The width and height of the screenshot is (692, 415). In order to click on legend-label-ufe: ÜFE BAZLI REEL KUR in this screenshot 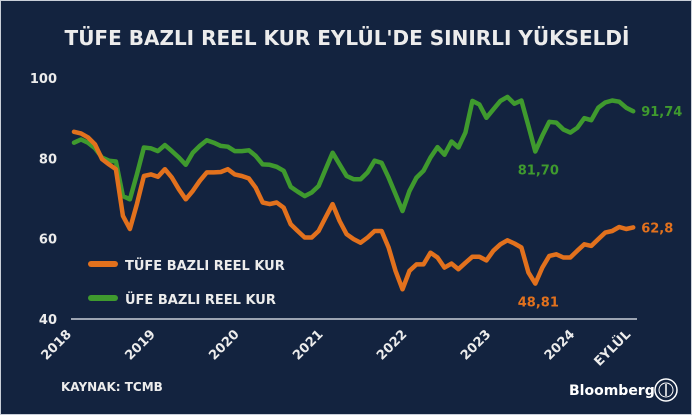, I will do `click(200, 300)`.